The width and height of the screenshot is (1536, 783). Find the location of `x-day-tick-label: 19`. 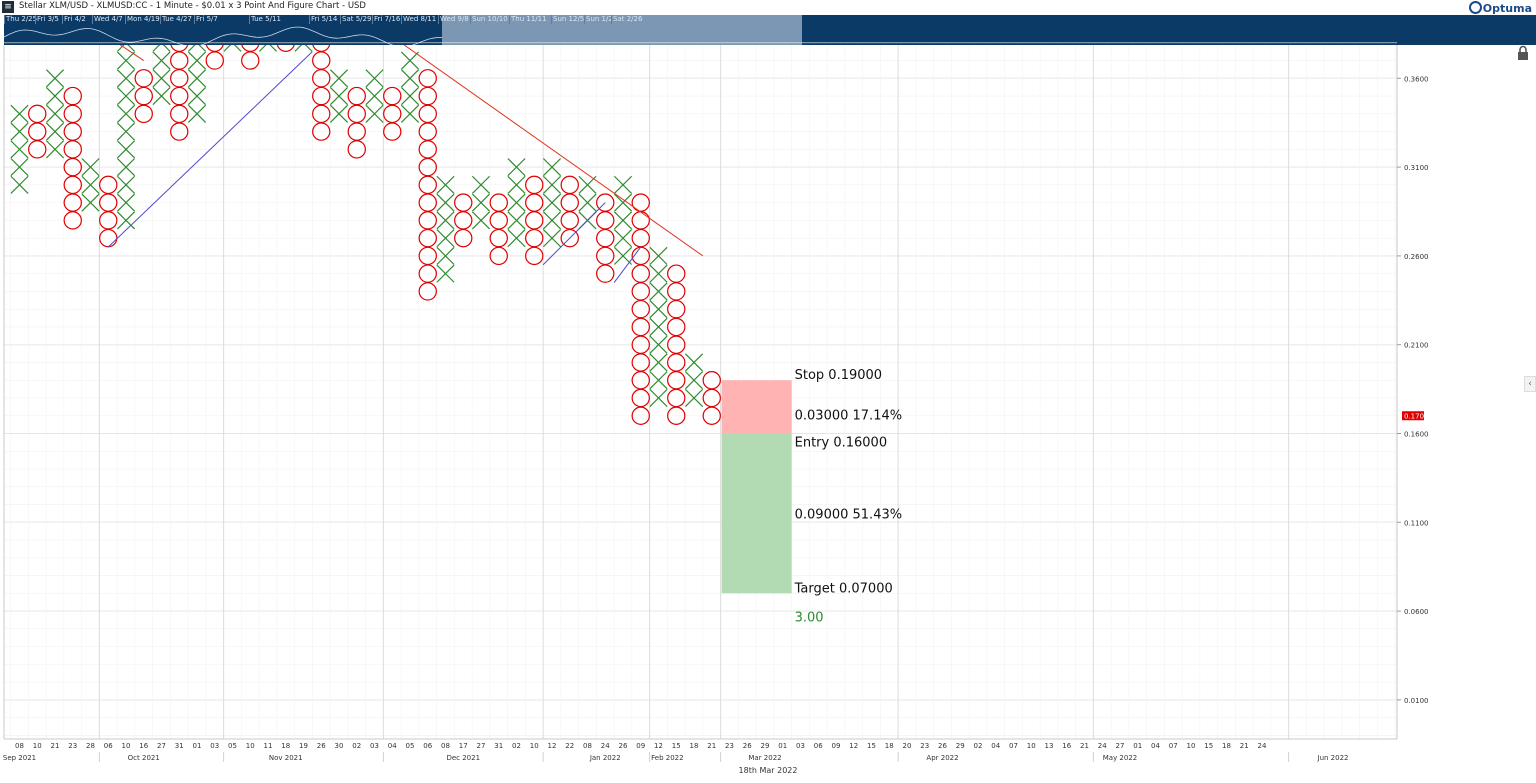

x-day-tick-label: 19 is located at coordinates (303, 746).